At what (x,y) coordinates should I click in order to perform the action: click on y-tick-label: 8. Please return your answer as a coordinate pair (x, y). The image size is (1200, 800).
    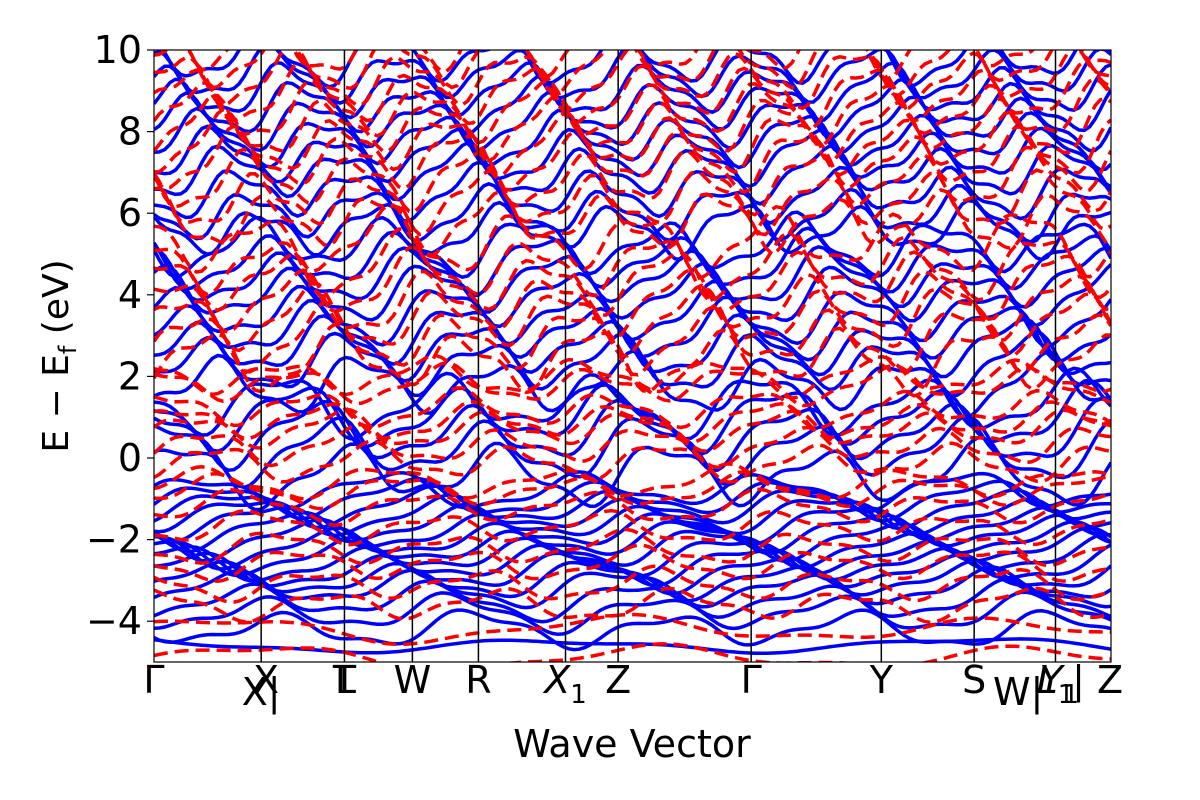
    Looking at the image, I should click on (130, 132).